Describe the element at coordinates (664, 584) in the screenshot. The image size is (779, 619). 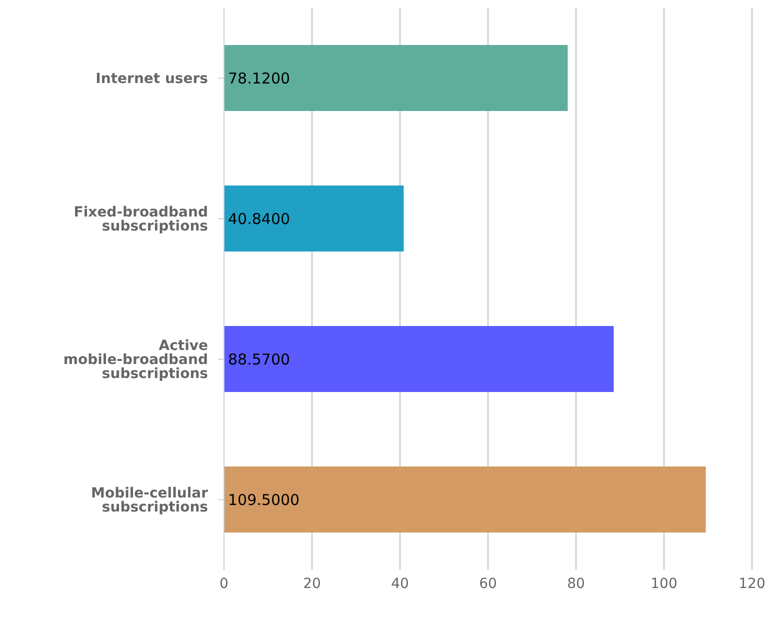
I see `x-tick-label: 100` at that location.